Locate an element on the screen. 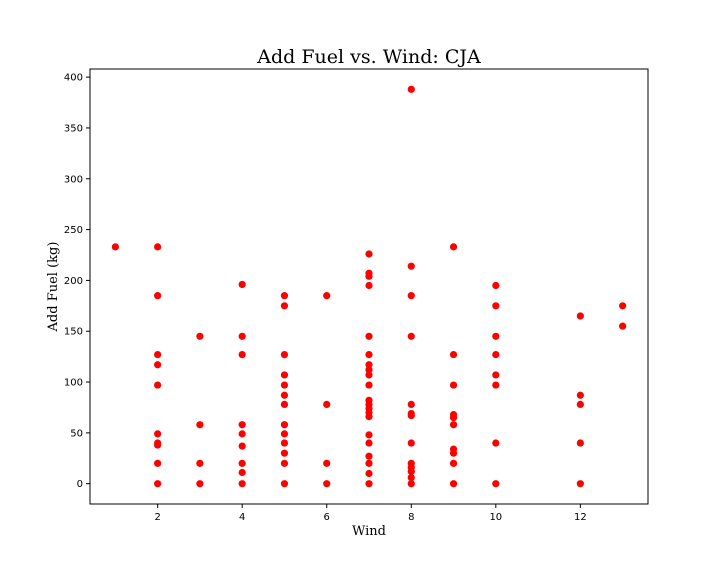 The width and height of the screenshot is (720, 576). y-tick-label: 100 is located at coordinates (73, 383).